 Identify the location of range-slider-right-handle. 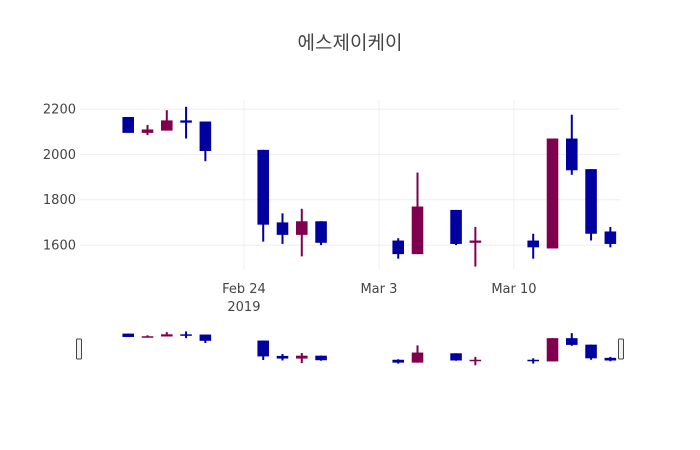
(621, 349).